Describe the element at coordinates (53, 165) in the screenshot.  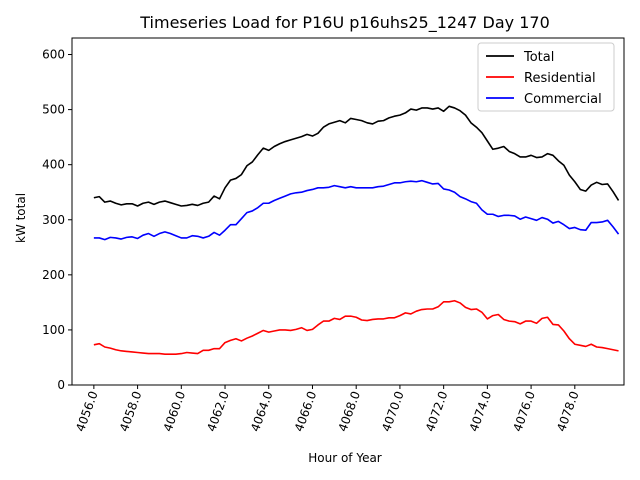
I see `y-tick-label: 400` at that location.